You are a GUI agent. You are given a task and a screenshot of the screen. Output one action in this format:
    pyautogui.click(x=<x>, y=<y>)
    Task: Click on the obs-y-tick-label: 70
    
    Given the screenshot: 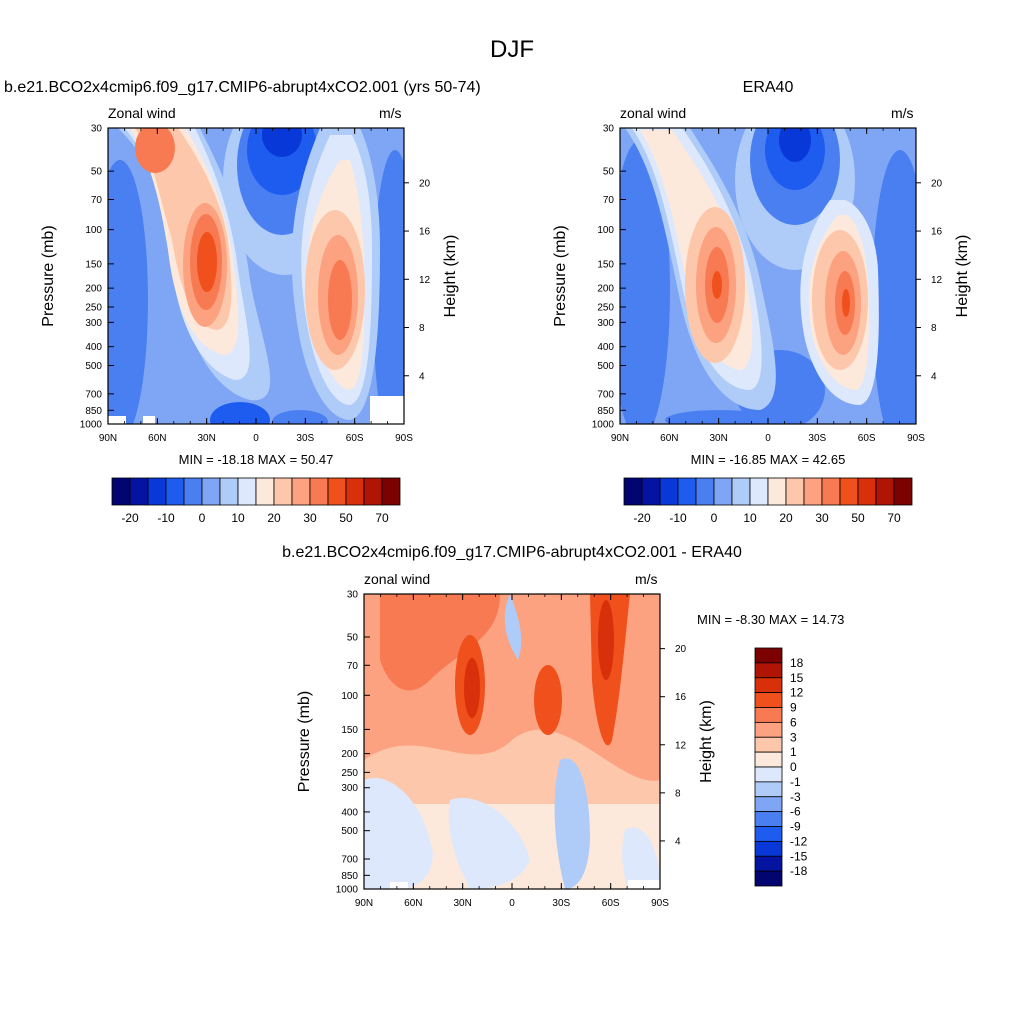 What is the action you would take?
    pyautogui.click(x=609, y=200)
    